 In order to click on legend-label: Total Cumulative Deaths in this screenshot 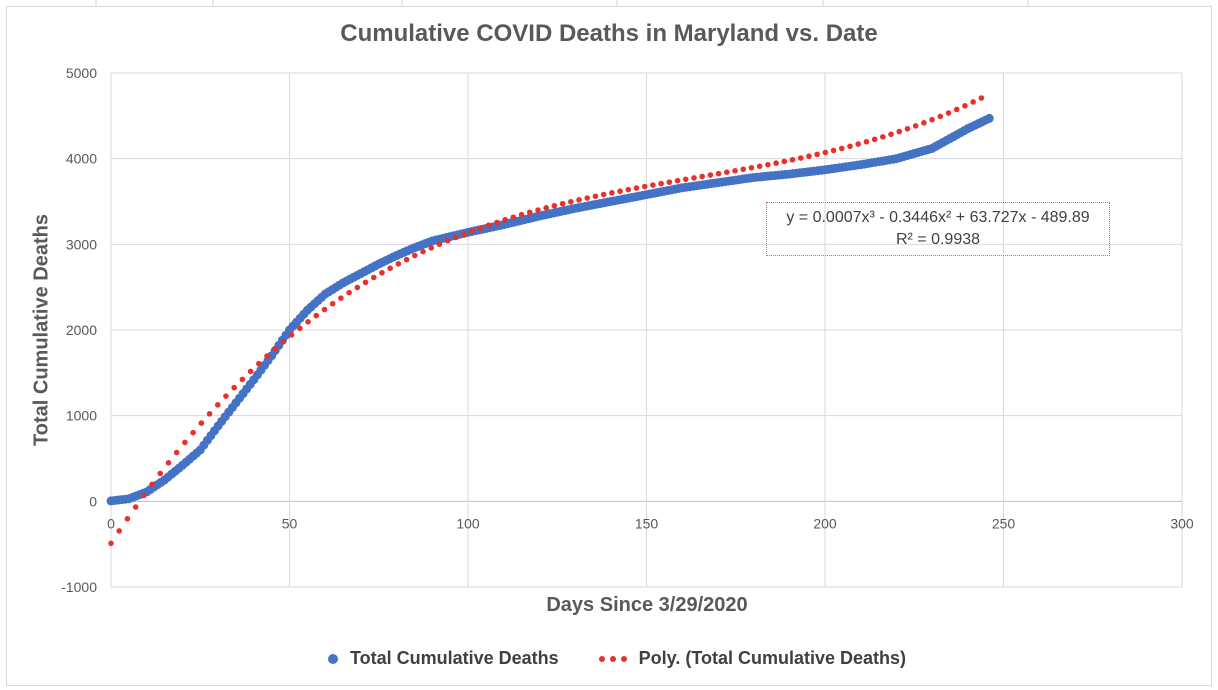, I will do `click(454, 658)`.